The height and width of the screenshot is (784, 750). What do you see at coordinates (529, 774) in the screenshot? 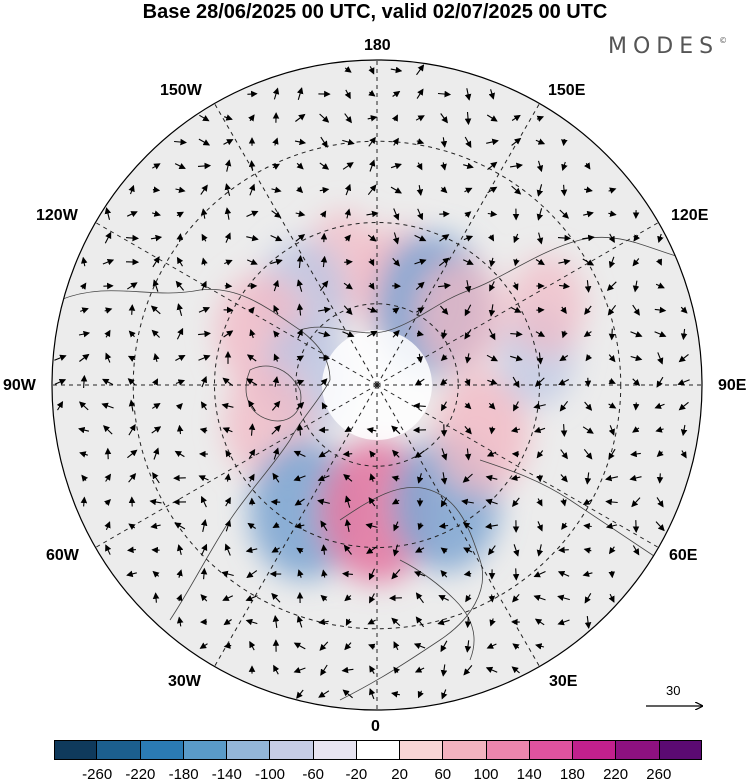
I see `colorbar-tick-label: 140` at bounding box center [529, 774].